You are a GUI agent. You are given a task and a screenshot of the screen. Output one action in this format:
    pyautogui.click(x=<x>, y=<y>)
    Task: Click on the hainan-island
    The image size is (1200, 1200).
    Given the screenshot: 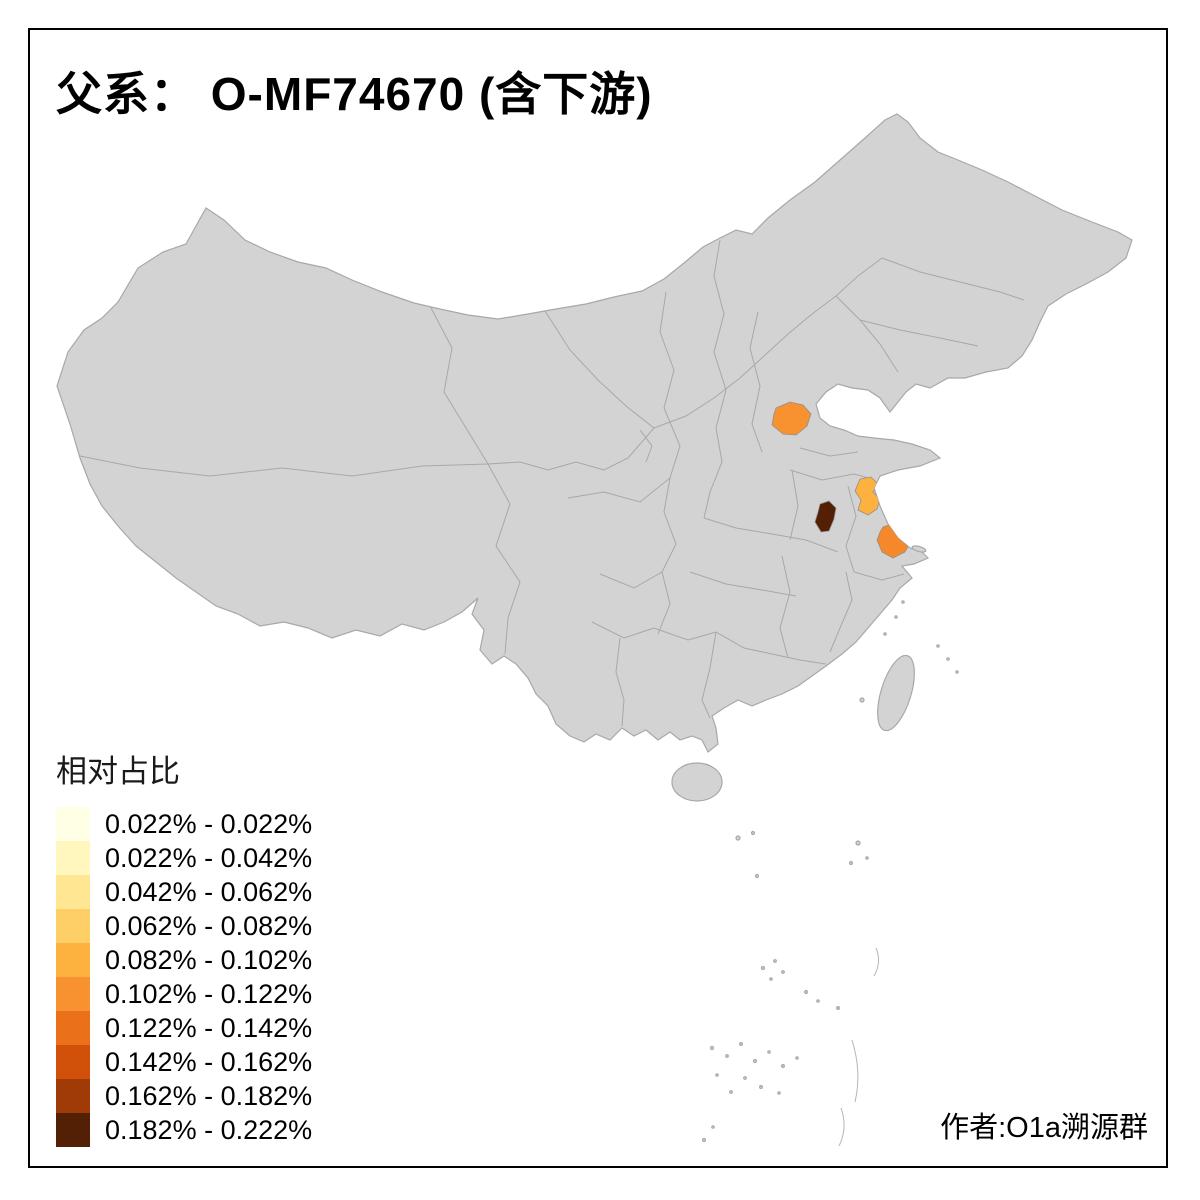 What is the action you would take?
    pyautogui.click(x=697, y=782)
    